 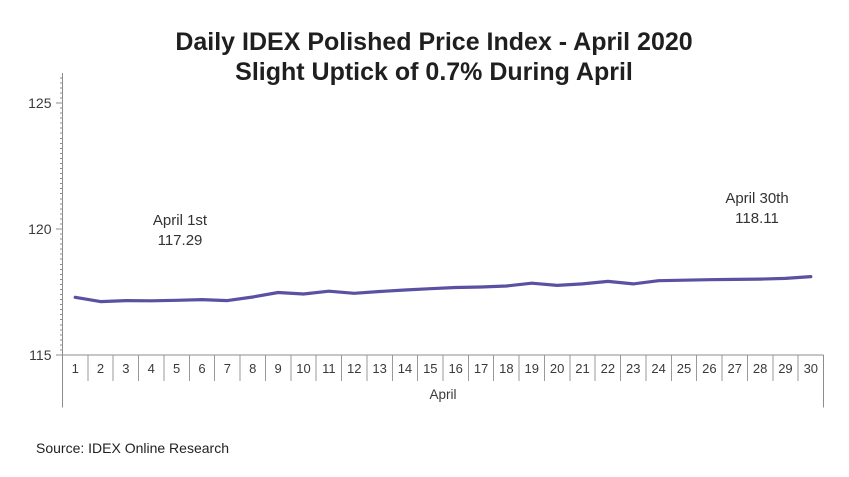 What do you see at coordinates (442, 394) in the screenshot?
I see `x-axis-month-label: April` at bounding box center [442, 394].